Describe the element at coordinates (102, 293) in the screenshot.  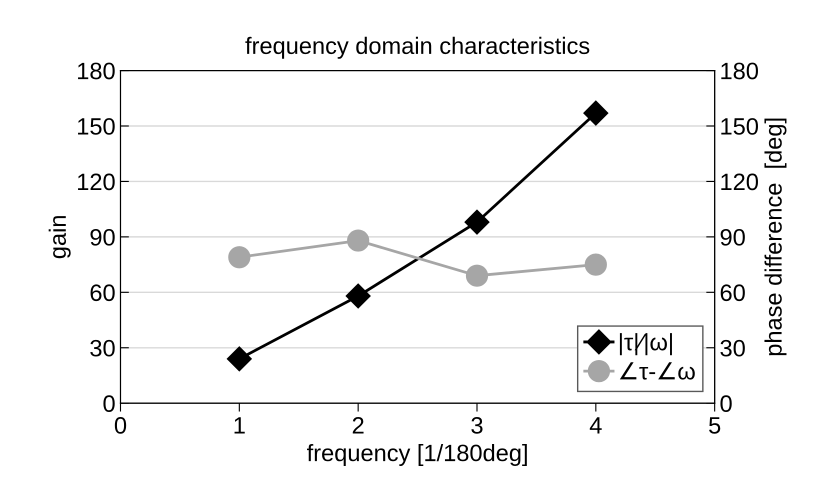
I see `y-tick-label: 60` at that location.